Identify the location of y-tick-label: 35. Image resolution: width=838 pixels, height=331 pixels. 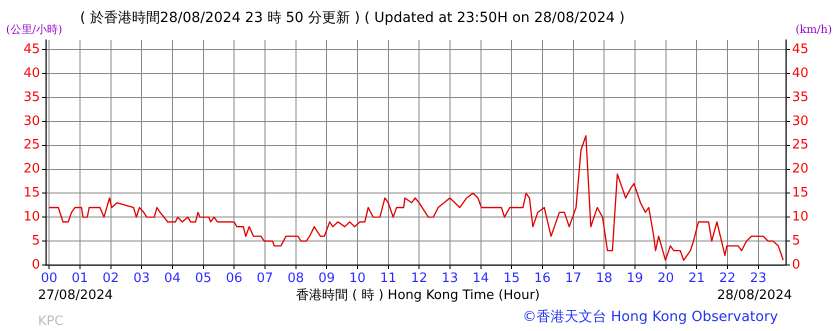
(31, 97).